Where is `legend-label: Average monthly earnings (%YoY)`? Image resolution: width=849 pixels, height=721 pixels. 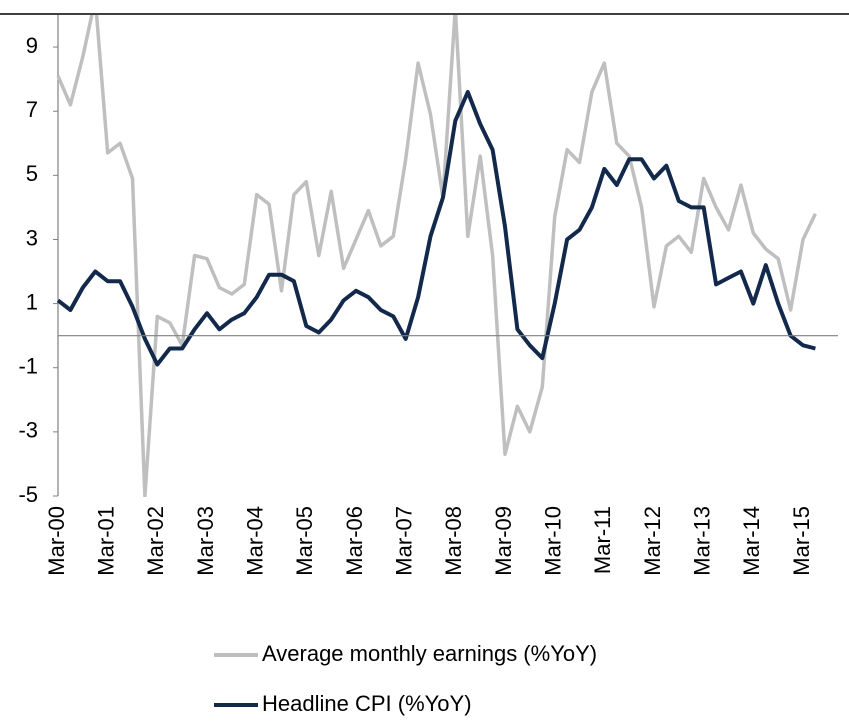
legend-label: Average monthly earnings (%YoY) is located at coordinates (429, 653).